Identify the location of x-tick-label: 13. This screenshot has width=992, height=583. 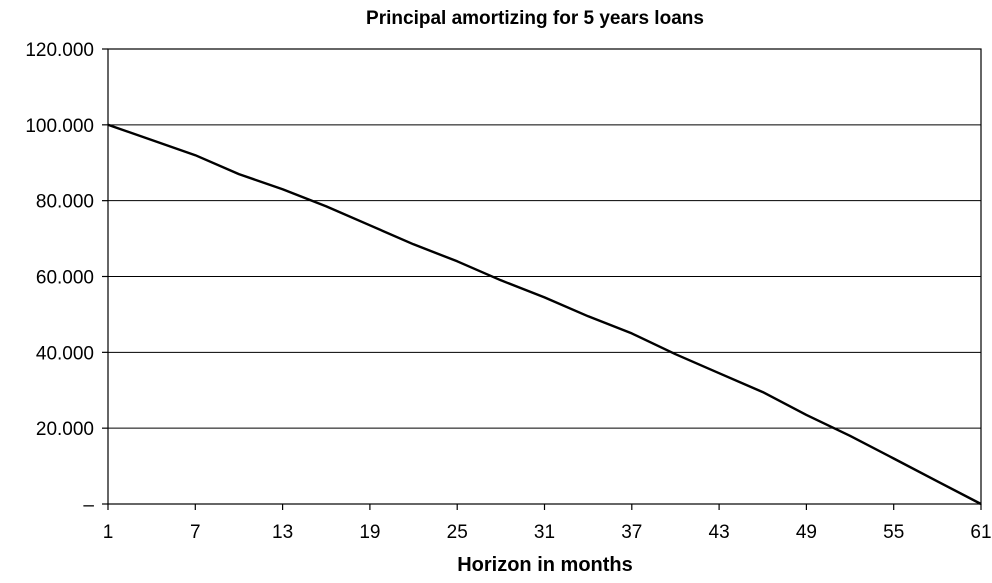
(282, 532).